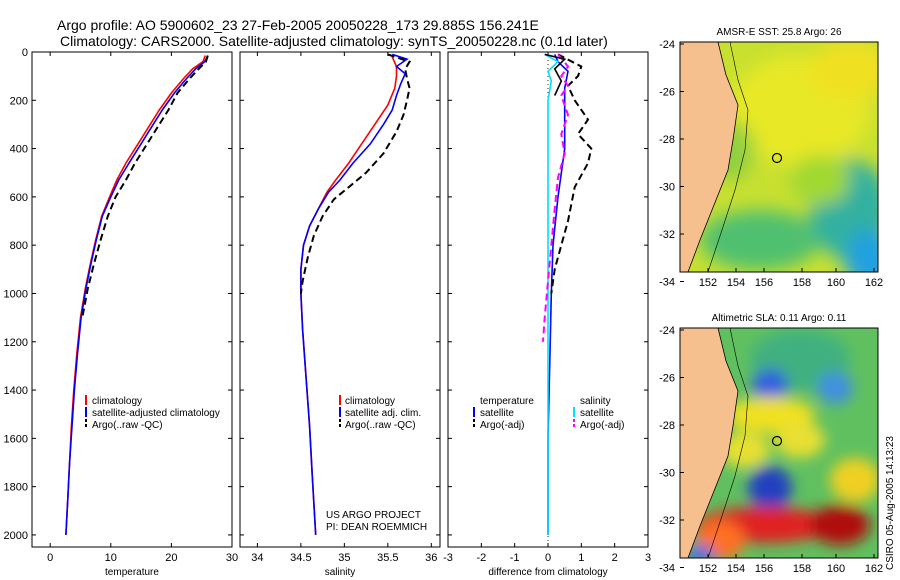 Image resolution: width=900 pixels, height=580 pixels. I want to click on sla-map-axes: 152 154 156 158 160 162 -24 -26 -28 -30 -32 -34, so click(771, 450).